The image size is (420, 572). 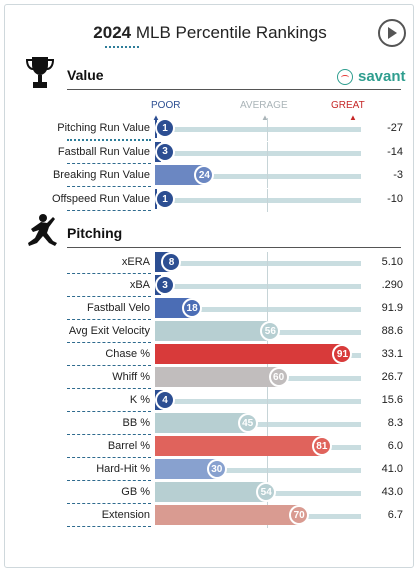 I want to click on metric-row: Hard-Hit % 30 41.0, so click(x=210, y=470).